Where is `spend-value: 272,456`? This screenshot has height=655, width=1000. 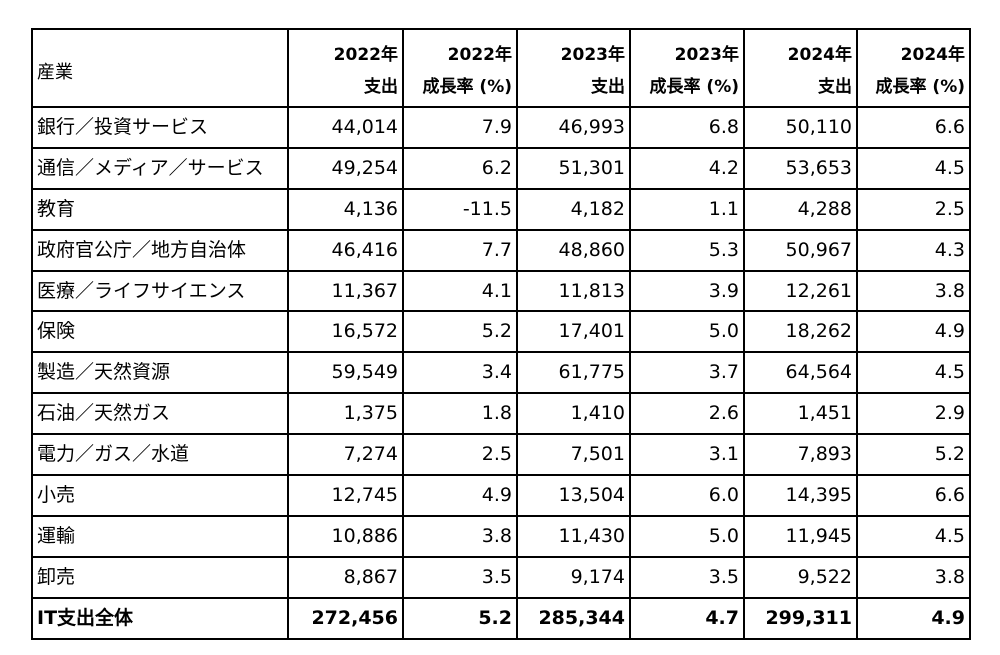 spend-value: 272,456 is located at coordinates (345, 618).